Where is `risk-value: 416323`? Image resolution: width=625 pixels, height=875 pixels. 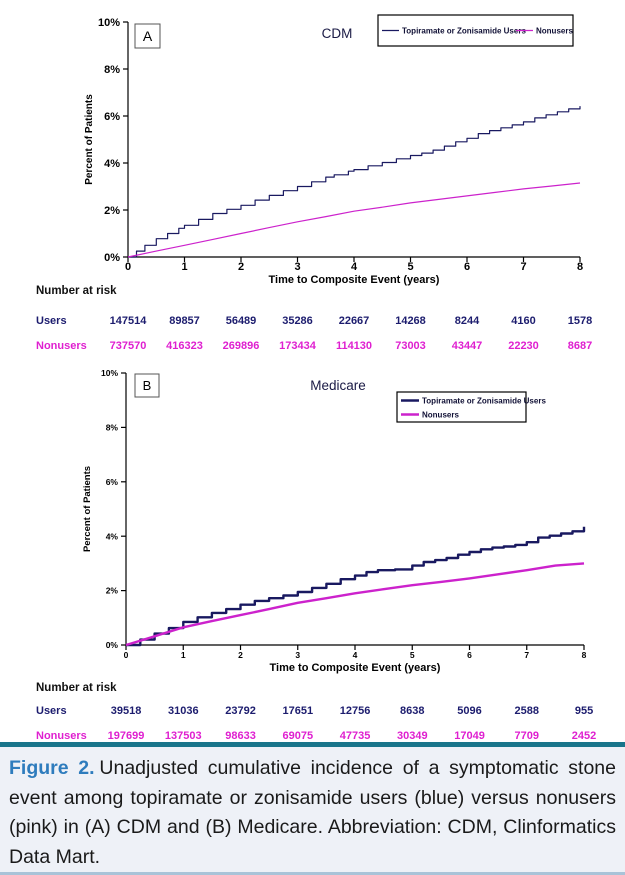 risk-value: 416323 is located at coordinates (184, 346).